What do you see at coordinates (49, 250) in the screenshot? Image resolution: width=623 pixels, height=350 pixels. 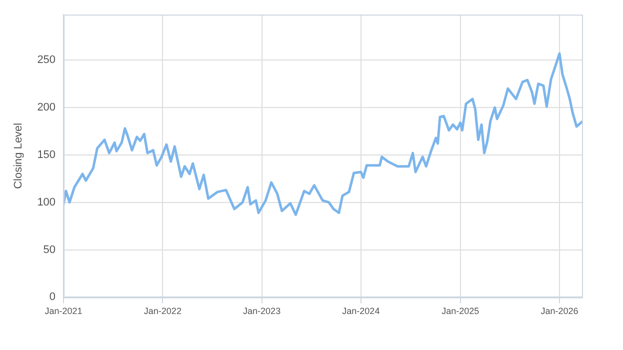 I see `y-tick-label: 50` at bounding box center [49, 250].